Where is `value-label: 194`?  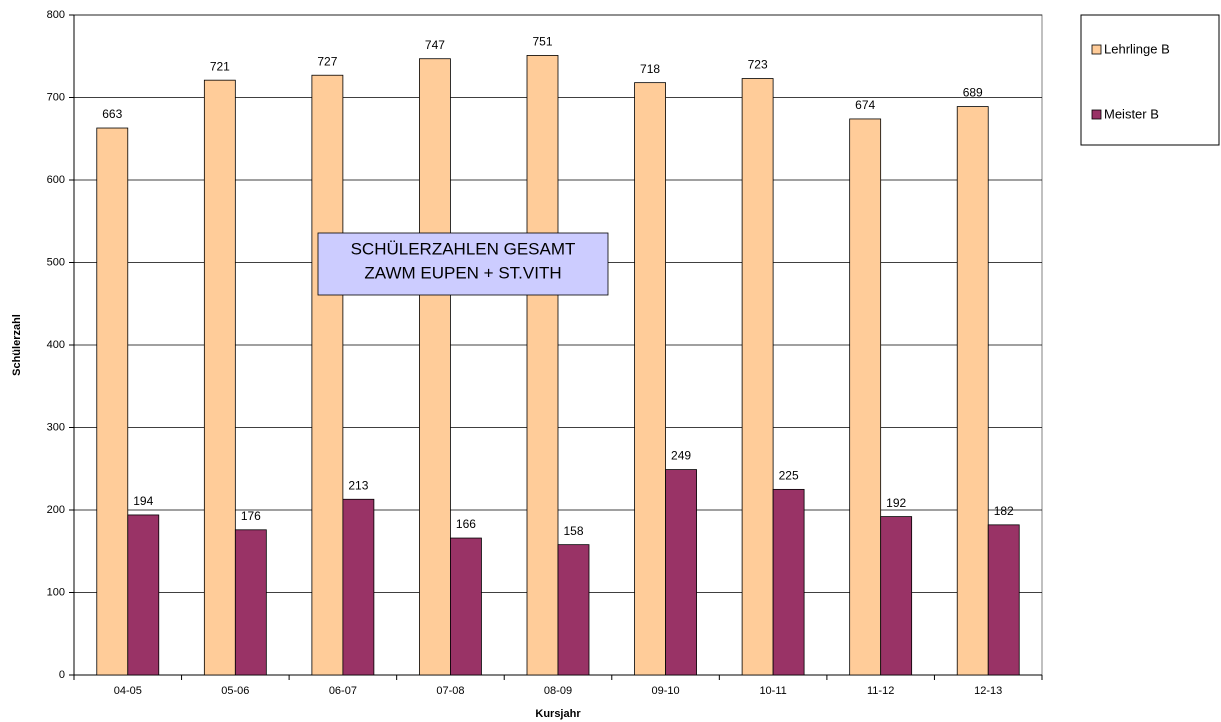 value-label: 194 is located at coordinates (143, 501).